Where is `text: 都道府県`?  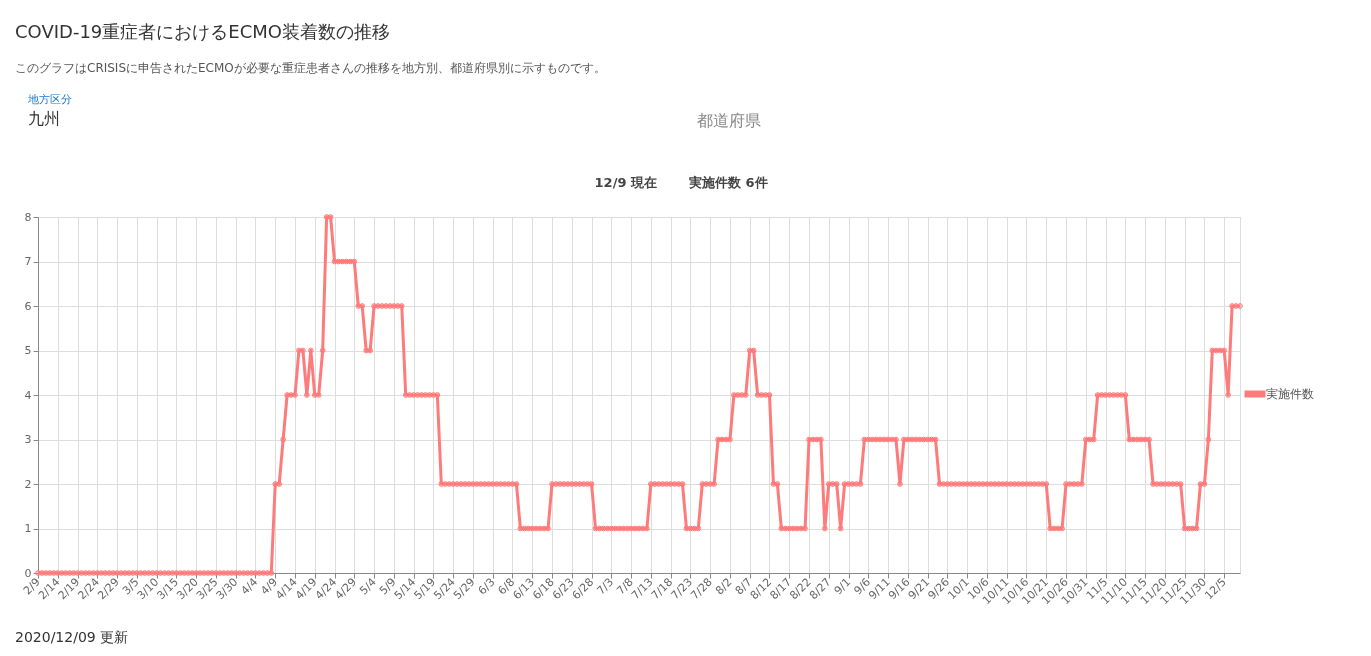 text: 都道府県 is located at coordinates (729, 120).